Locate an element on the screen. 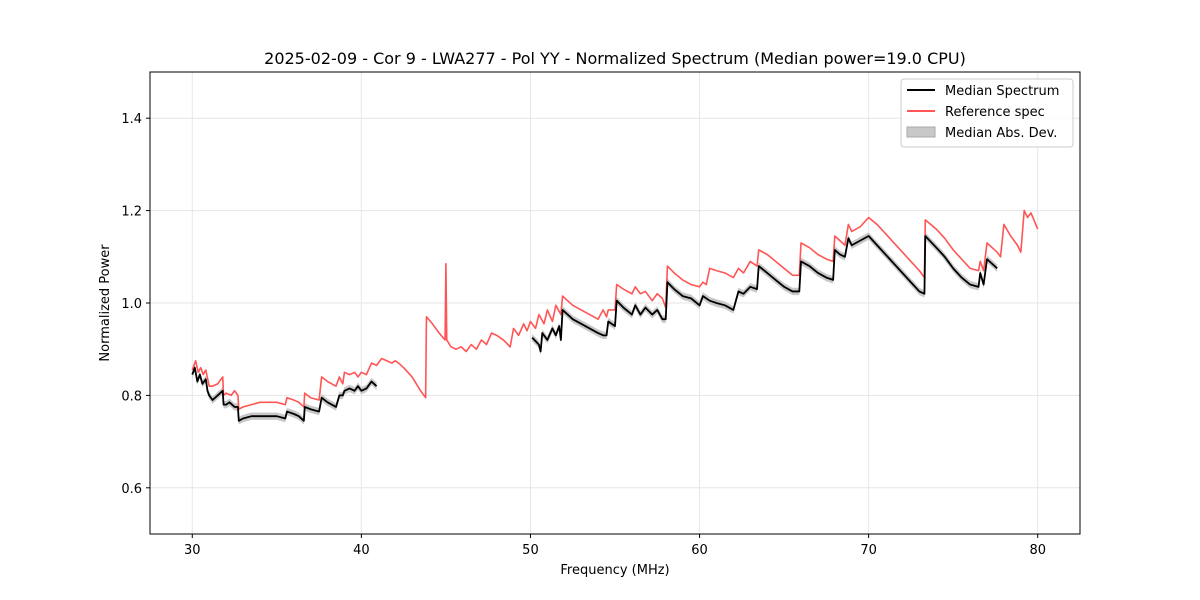 The image size is (1200, 600). mad-band-segment is located at coordinates (284, 394).